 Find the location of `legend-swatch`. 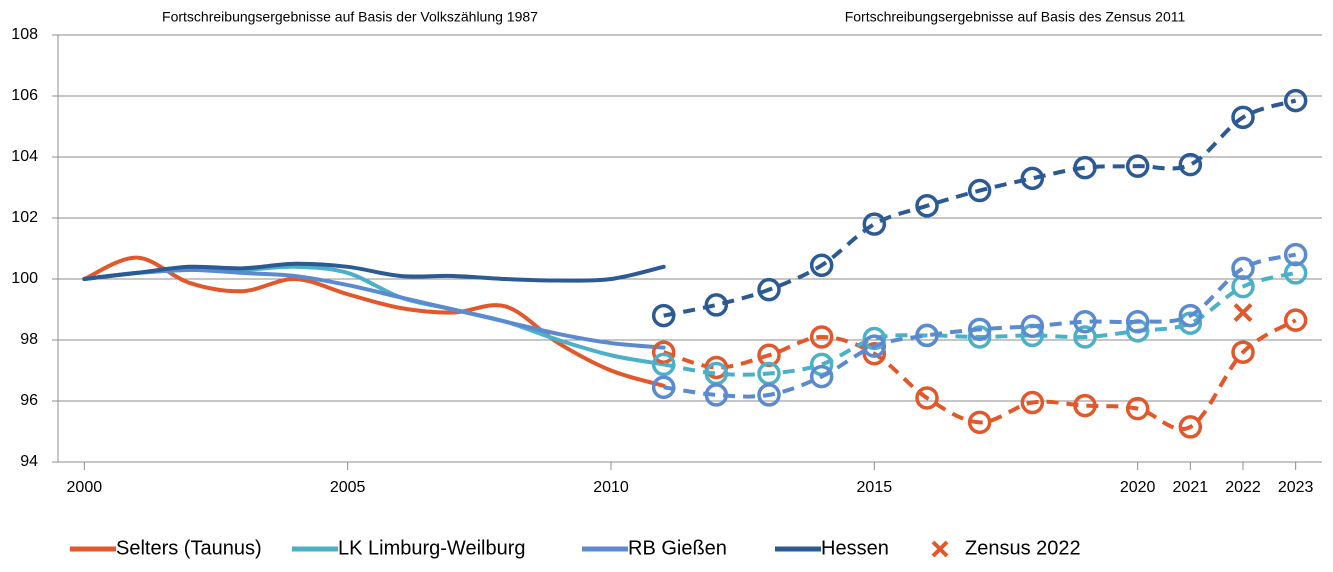

legend-swatch is located at coordinates (940, 549).